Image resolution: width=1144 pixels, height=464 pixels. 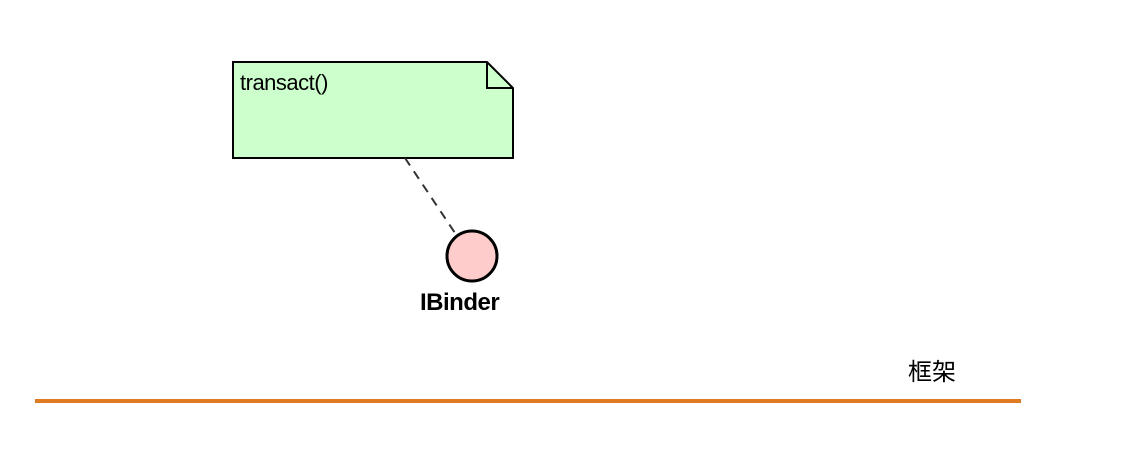 What do you see at coordinates (472, 256) in the screenshot?
I see `interface-circle` at bounding box center [472, 256].